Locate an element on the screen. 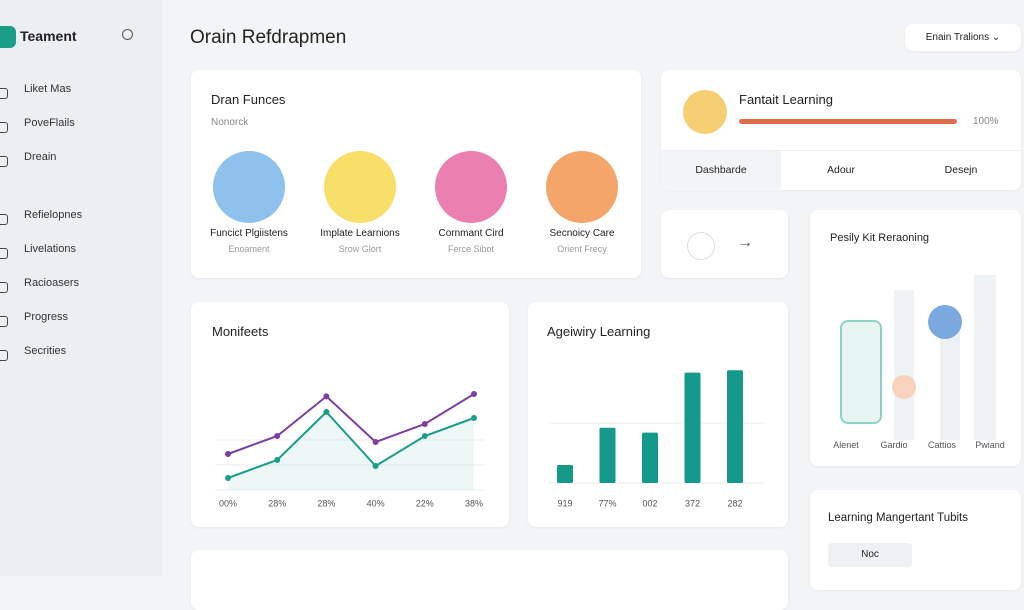  phone-illustration is located at coordinates (861, 372).